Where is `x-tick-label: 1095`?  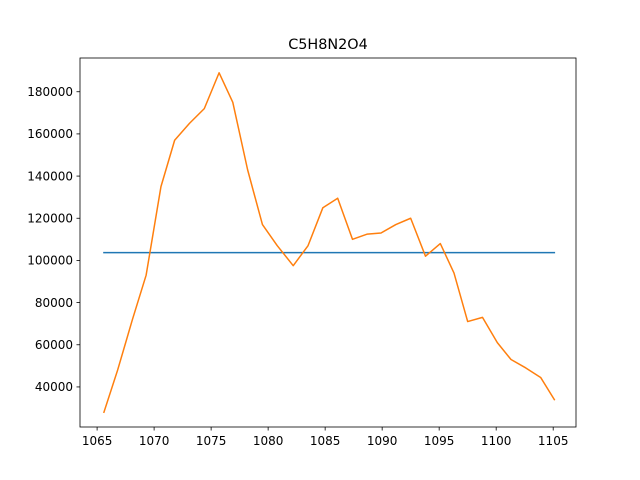
x-tick-label: 1095 is located at coordinates (439, 441).